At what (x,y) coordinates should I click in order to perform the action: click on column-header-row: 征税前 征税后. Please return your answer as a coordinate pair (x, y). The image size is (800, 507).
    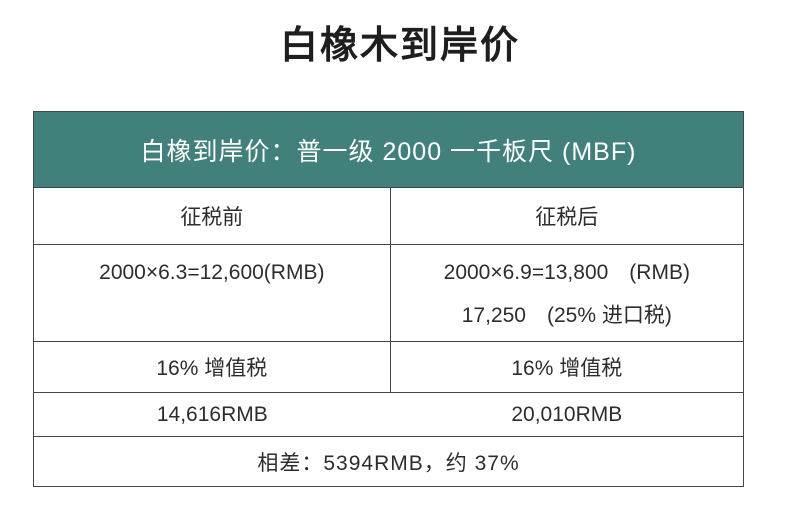
    Looking at the image, I should click on (388, 215).